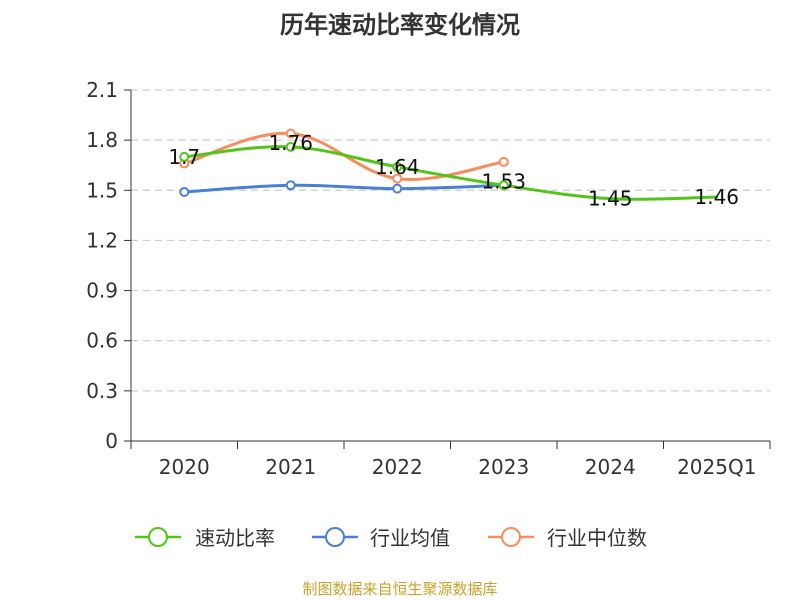 This screenshot has width=800, height=600. I want to click on y-tick-label: 1.5, so click(102, 190).